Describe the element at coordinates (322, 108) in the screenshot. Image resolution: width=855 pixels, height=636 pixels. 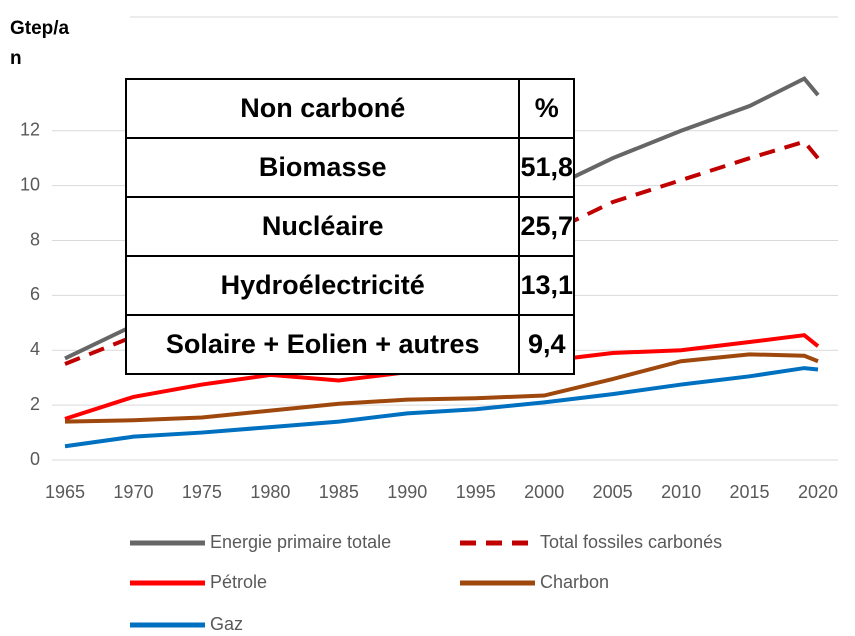
I see `table-cell: Non carboné` at that location.